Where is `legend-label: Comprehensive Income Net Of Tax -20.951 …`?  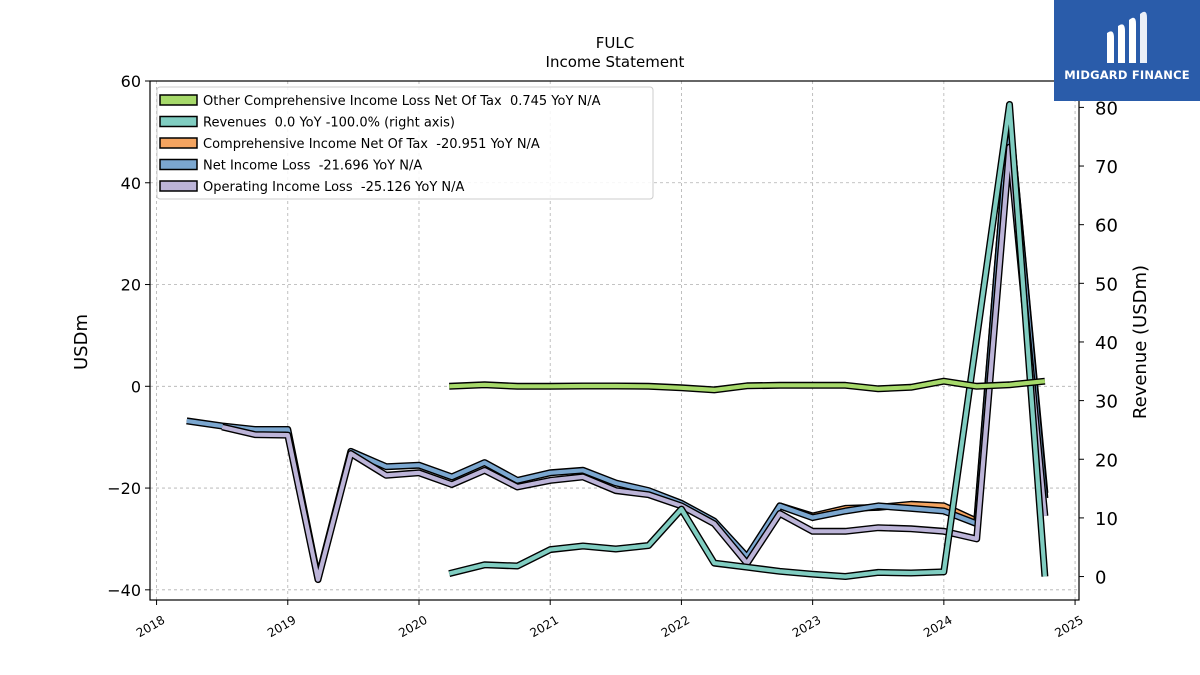
legend-label: Comprehensive Income Net Of Tax -20.951 … is located at coordinates (371, 144).